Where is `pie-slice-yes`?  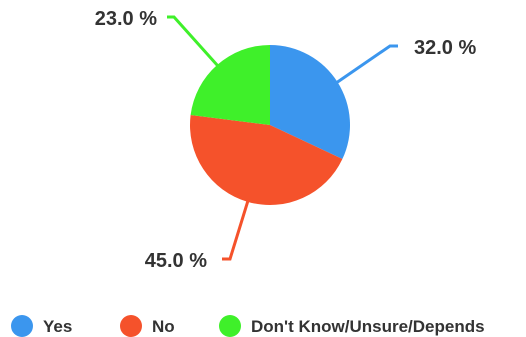 pie-slice-yes is located at coordinates (310, 102).